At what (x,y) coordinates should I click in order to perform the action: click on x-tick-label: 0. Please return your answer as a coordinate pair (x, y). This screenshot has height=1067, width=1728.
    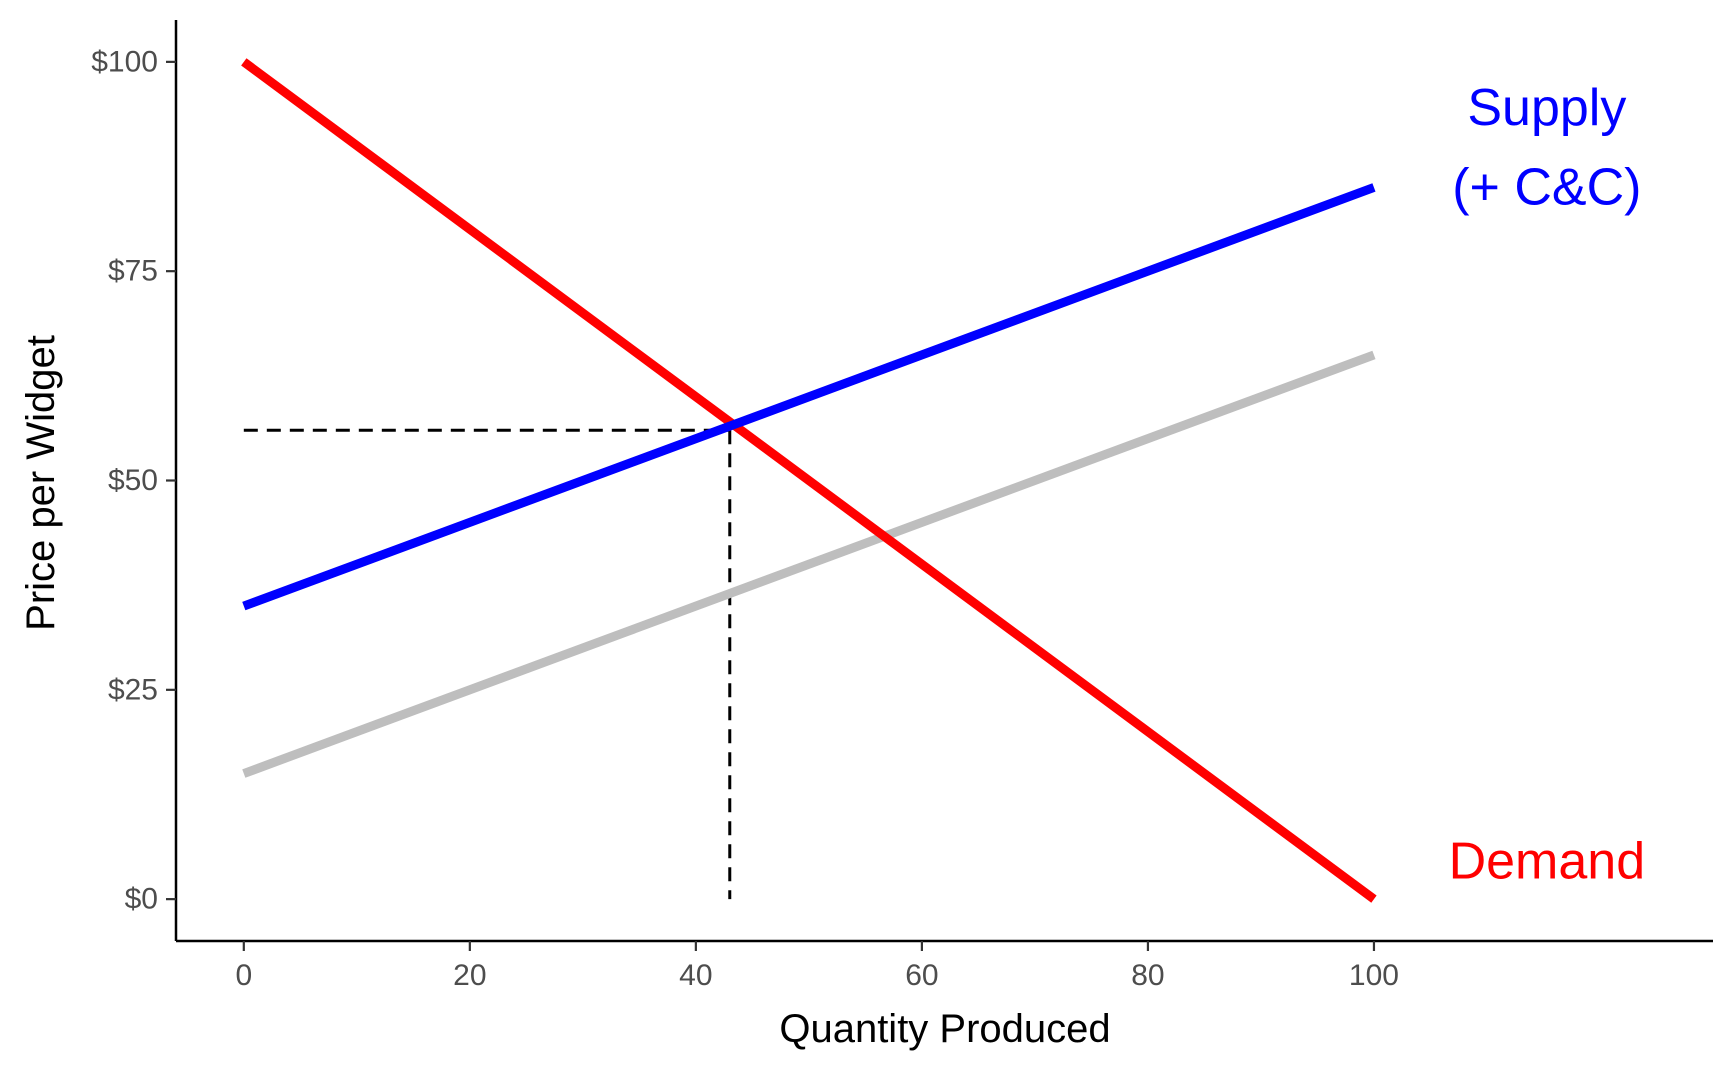
    Looking at the image, I should click on (243, 975).